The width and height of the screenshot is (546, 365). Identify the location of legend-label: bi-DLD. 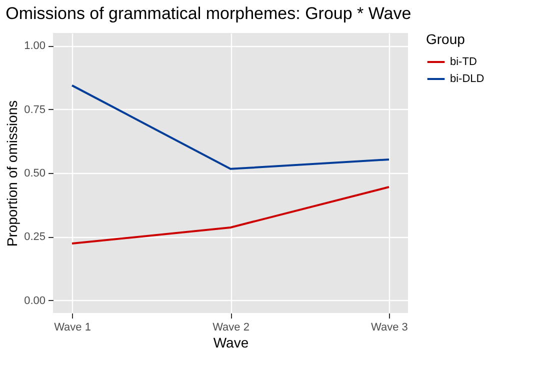
(467, 79).